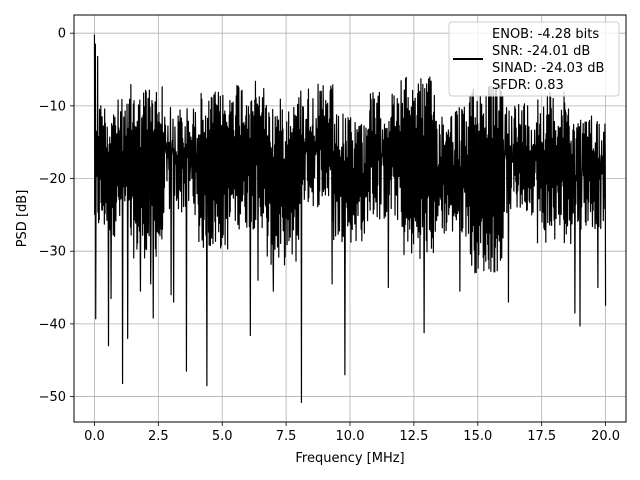 This screenshot has width=640, height=480. I want to click on x-tick-label: 2.5, so click(158, 436).